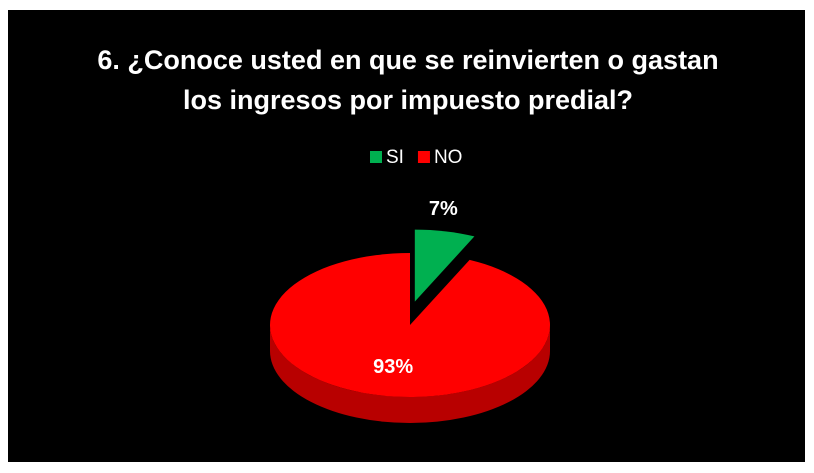 The width and height of the screenshot is (814, 473). What do you see at coordinates (393, 367) in the screenshot?
I see `data-label: 93%` at bounding box center [393, 367].